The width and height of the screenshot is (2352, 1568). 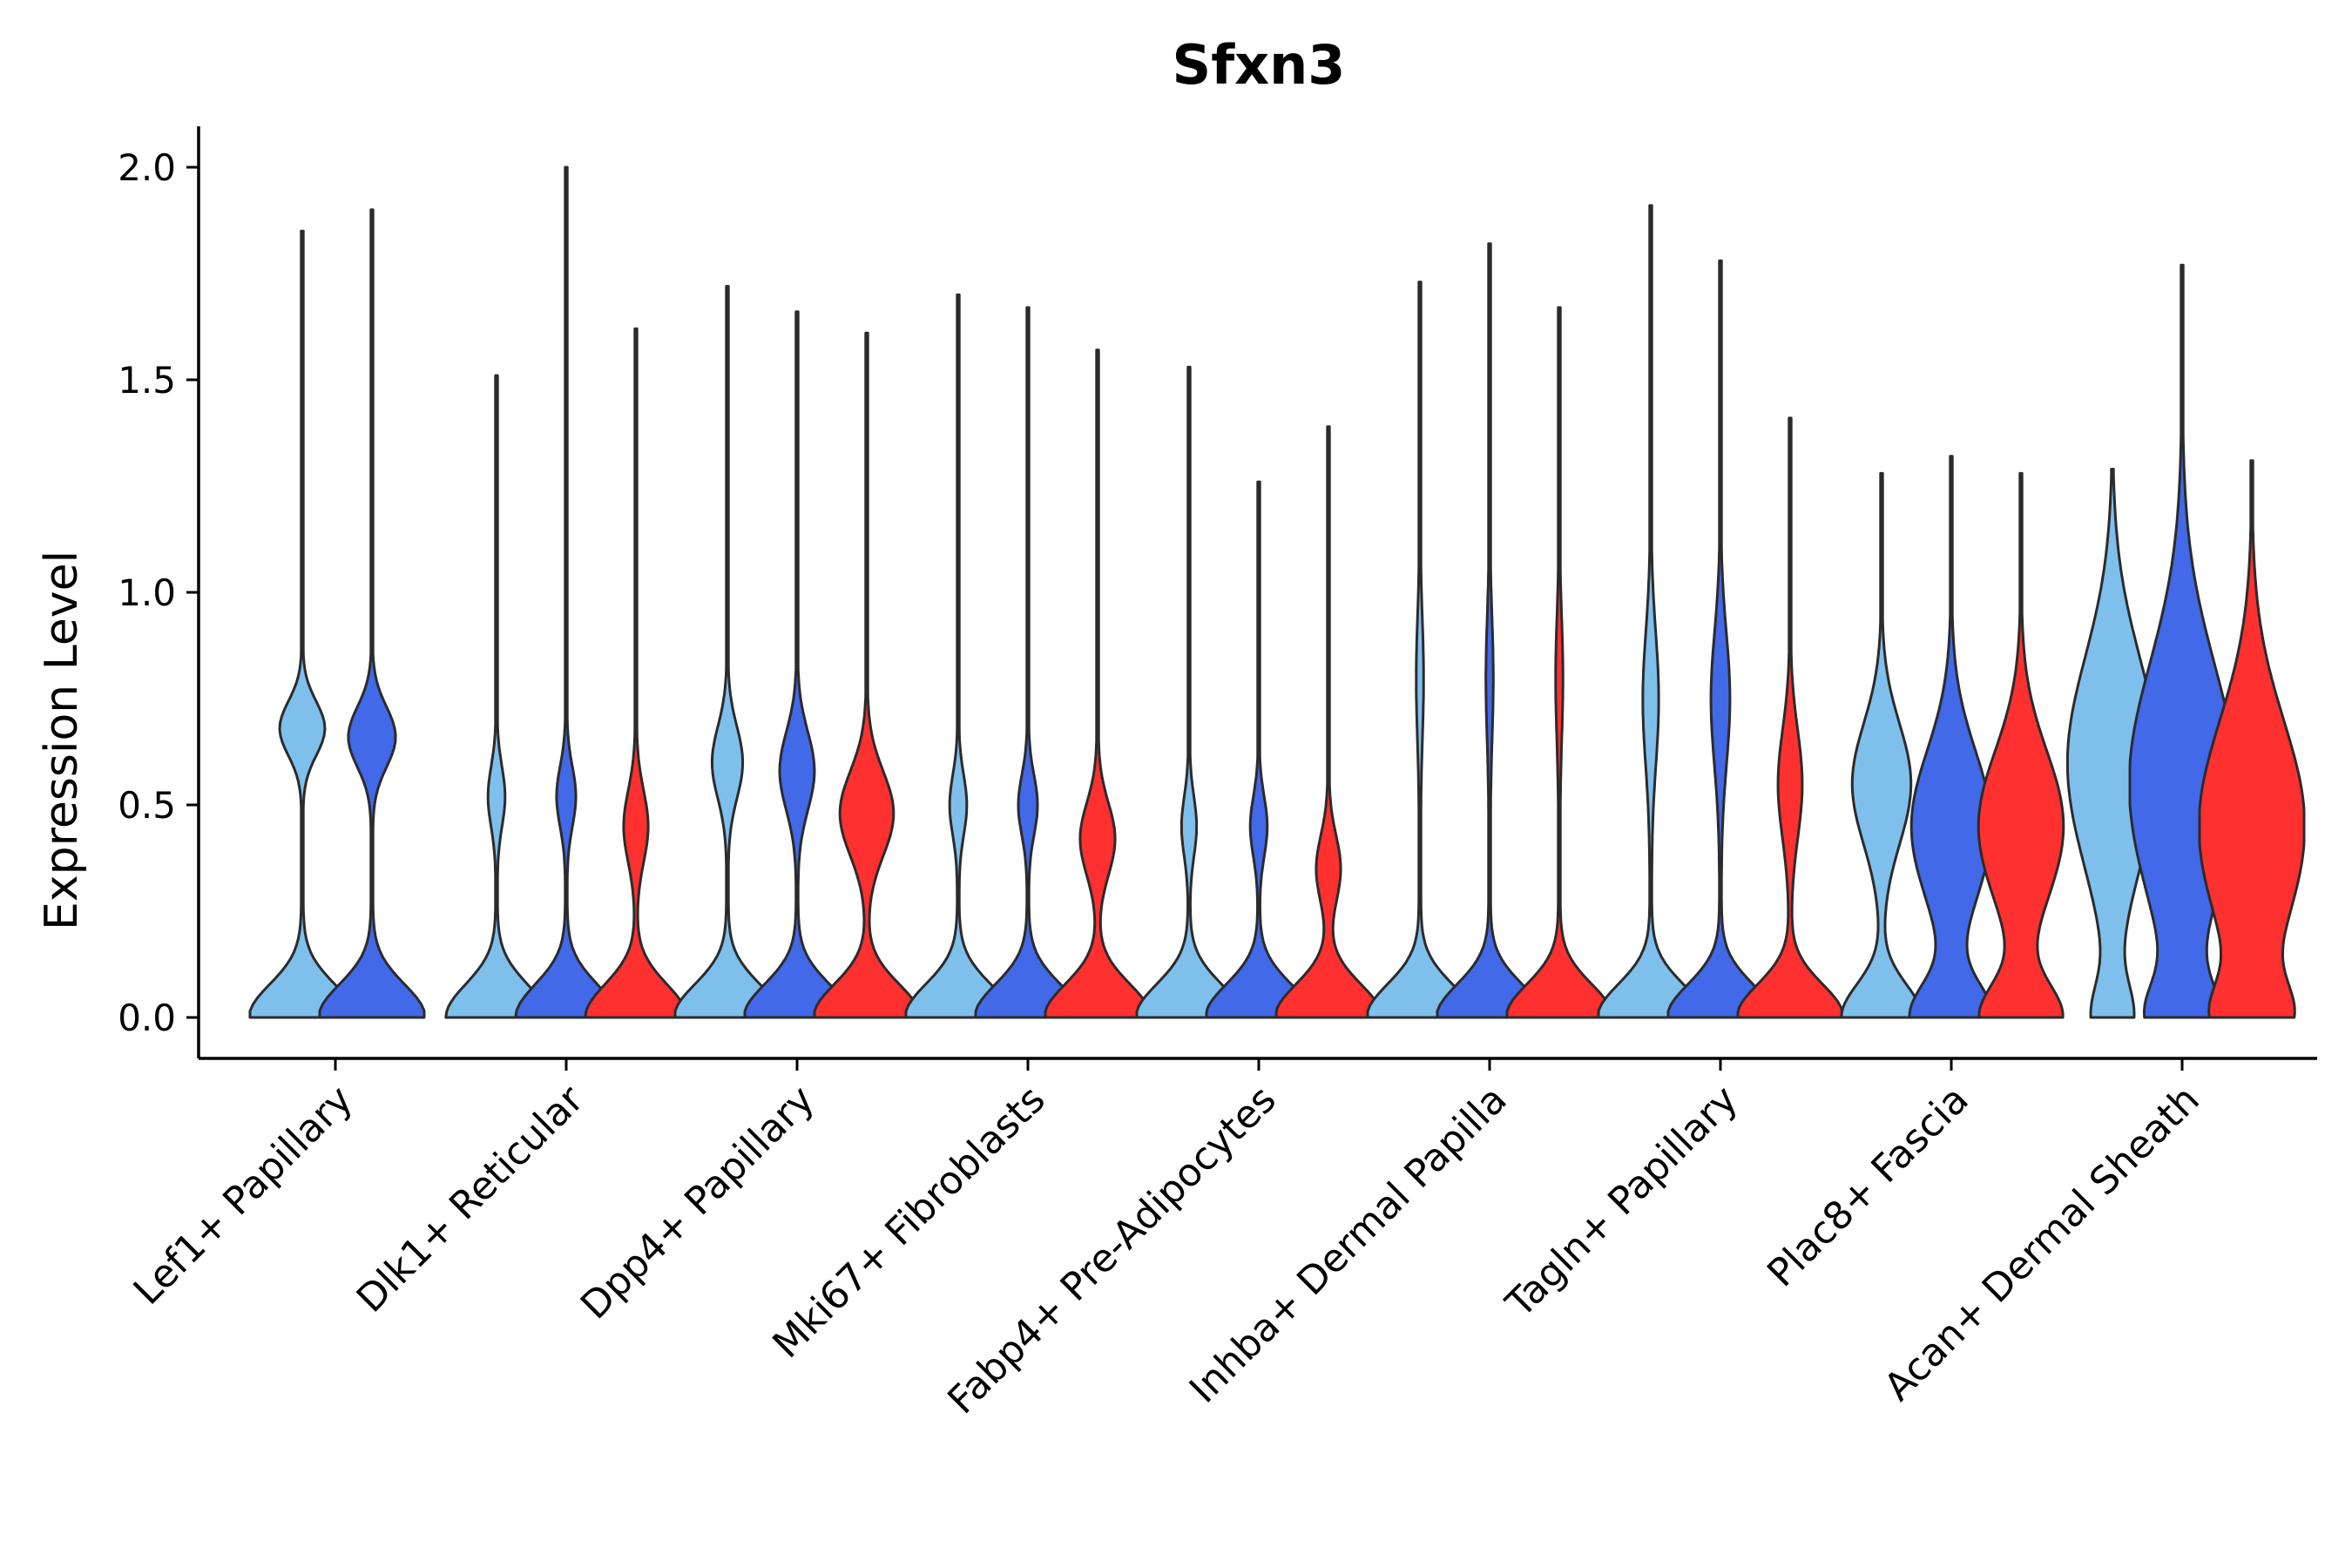 I want to click on y-tick-label: 0.5, so click(x=147, y=805).